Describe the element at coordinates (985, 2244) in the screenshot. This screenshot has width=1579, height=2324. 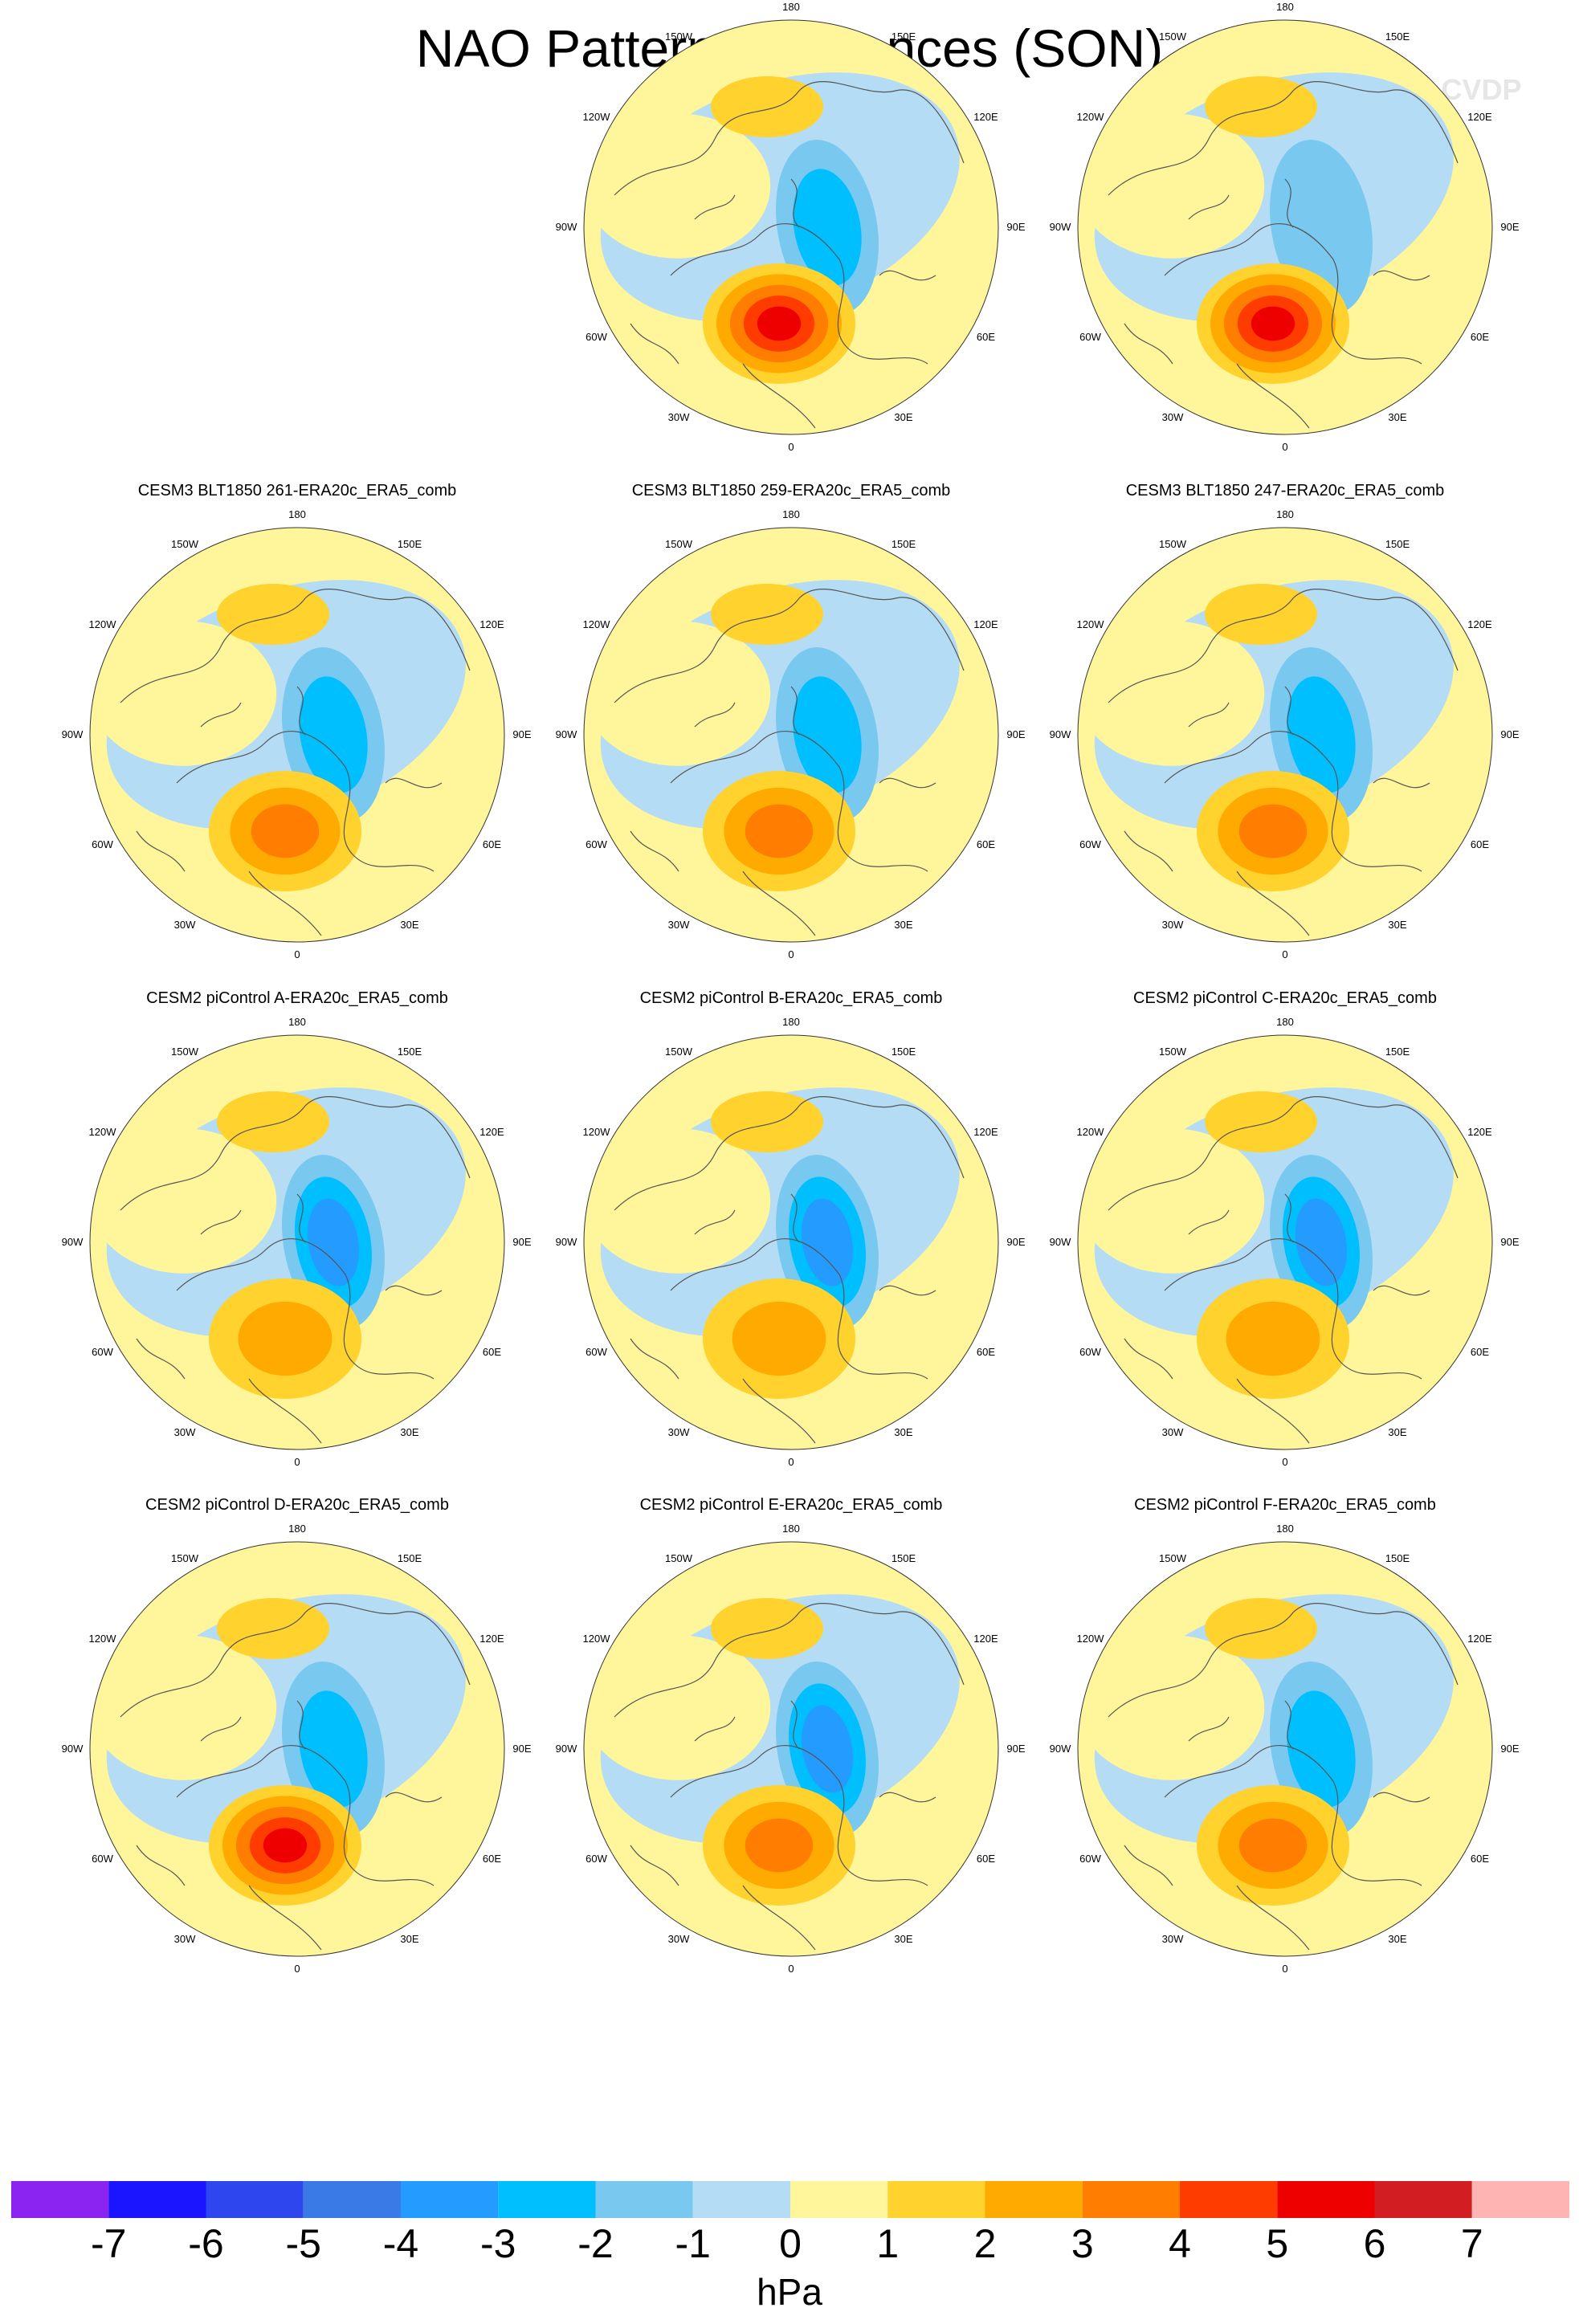
I see `colorbar-tick-label: 2` at that location.